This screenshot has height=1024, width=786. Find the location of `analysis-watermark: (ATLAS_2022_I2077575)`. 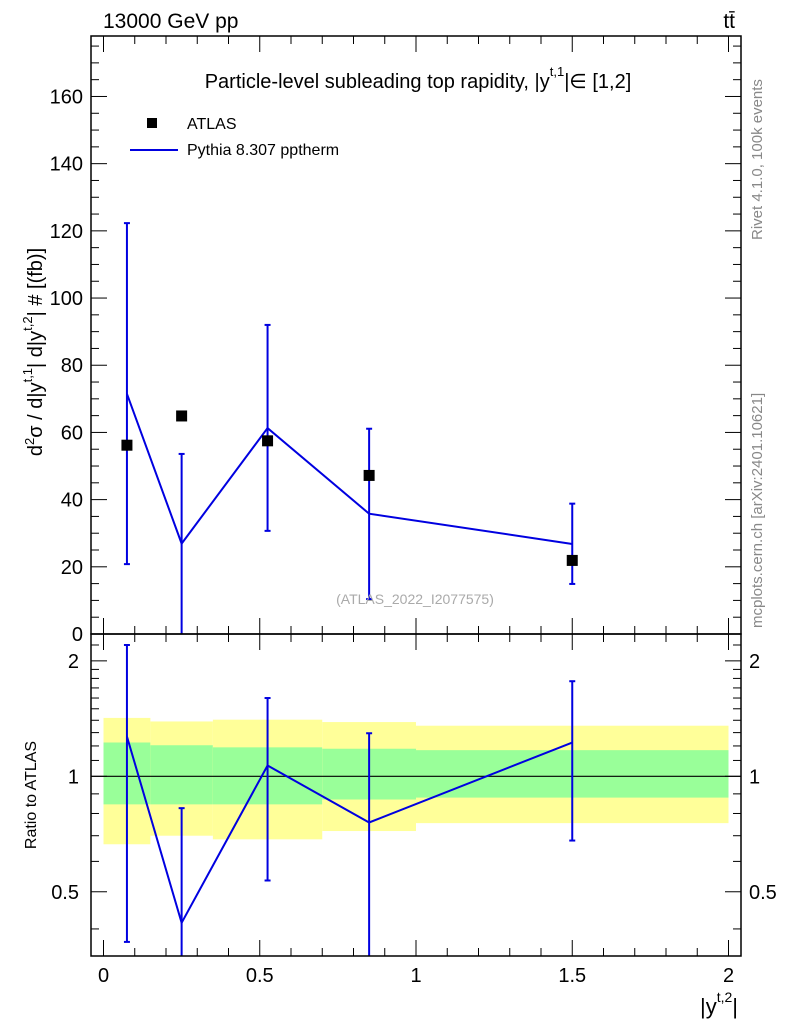

analysis-watermark: (ATLAS_2022_I2077575) is located at coordinates (415, 599).